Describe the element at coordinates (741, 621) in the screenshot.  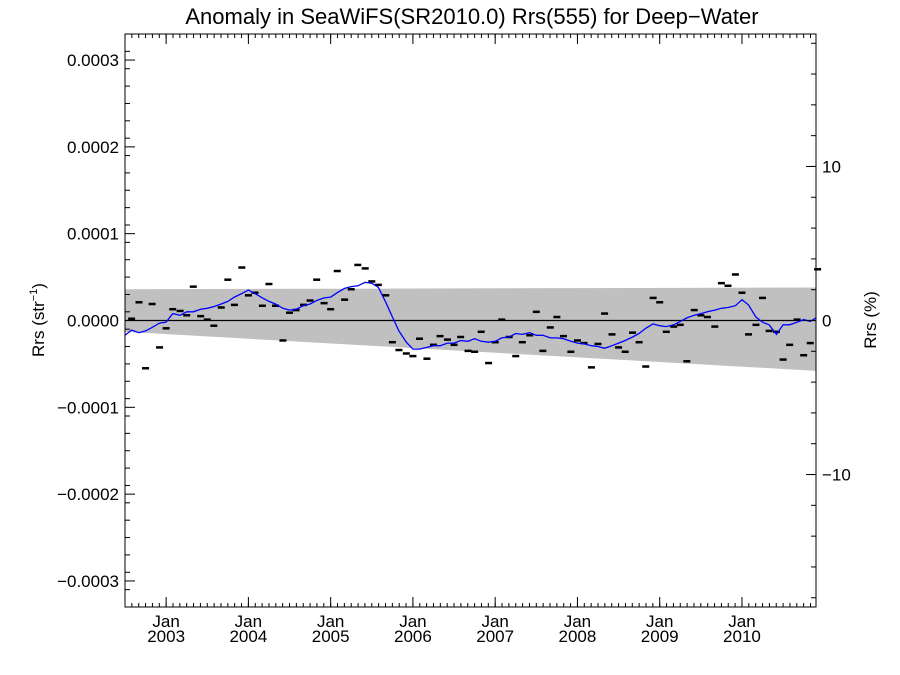
I see `x-tick-month-7: Jan` at that location.